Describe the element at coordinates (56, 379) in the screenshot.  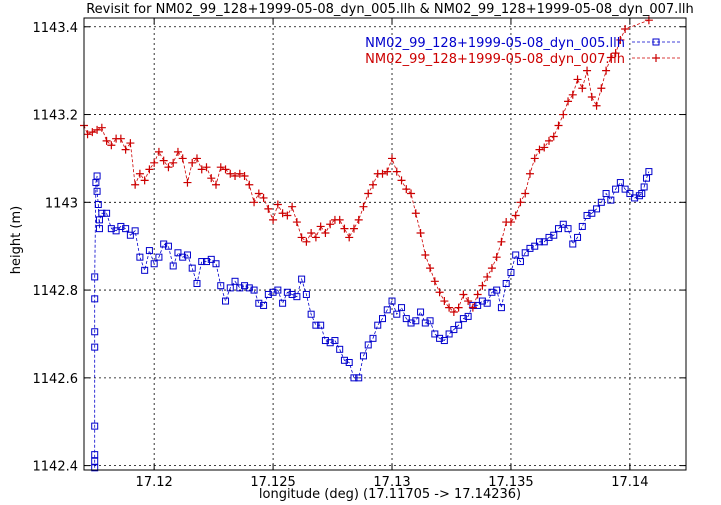
I see `y-tick-label: 1142.6` at that location.